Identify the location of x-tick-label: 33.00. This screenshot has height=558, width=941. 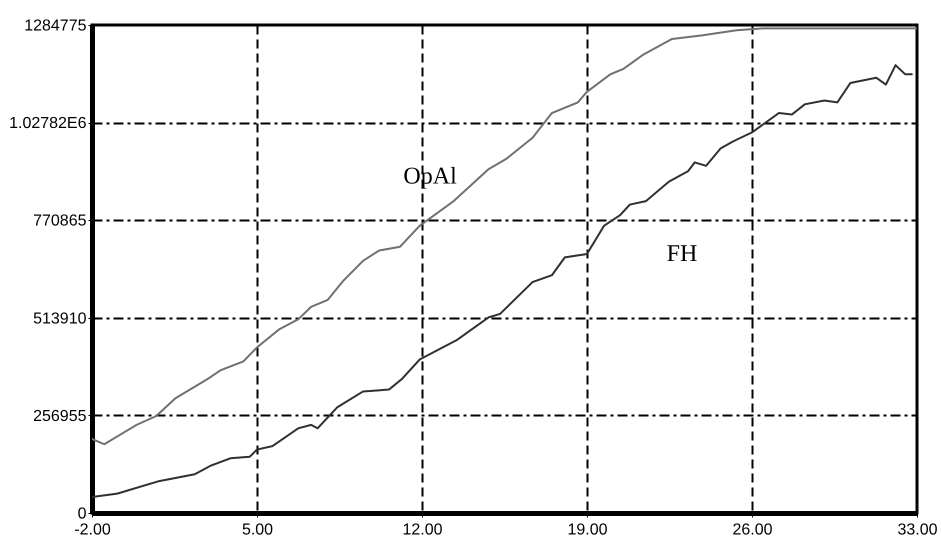
(917, 530).